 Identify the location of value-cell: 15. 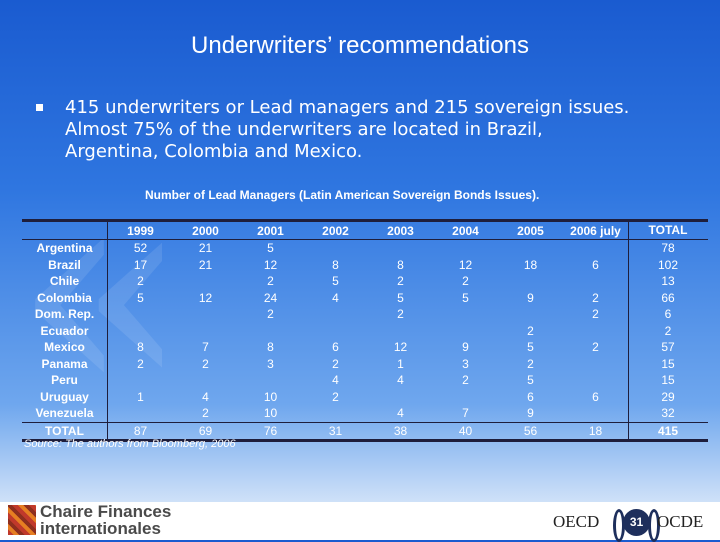
(667, 363).